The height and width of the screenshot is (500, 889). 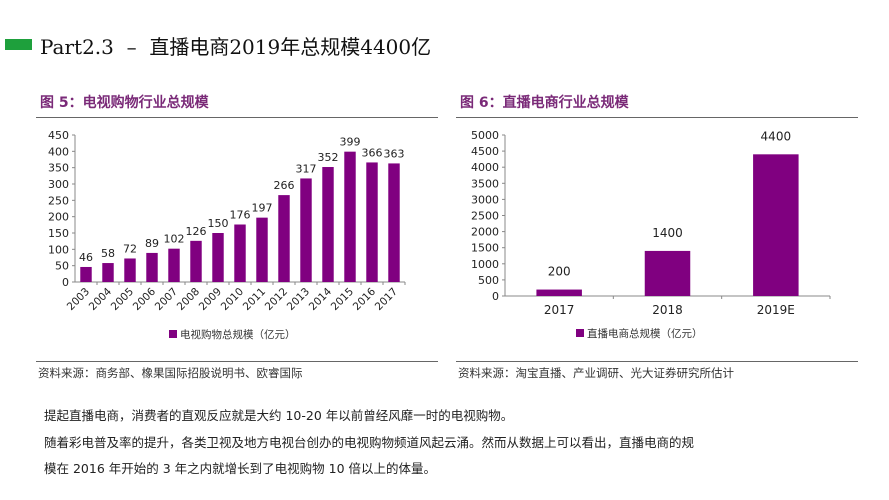 I want to click on x-tick-label: 2006, so click(x=145, y=299).